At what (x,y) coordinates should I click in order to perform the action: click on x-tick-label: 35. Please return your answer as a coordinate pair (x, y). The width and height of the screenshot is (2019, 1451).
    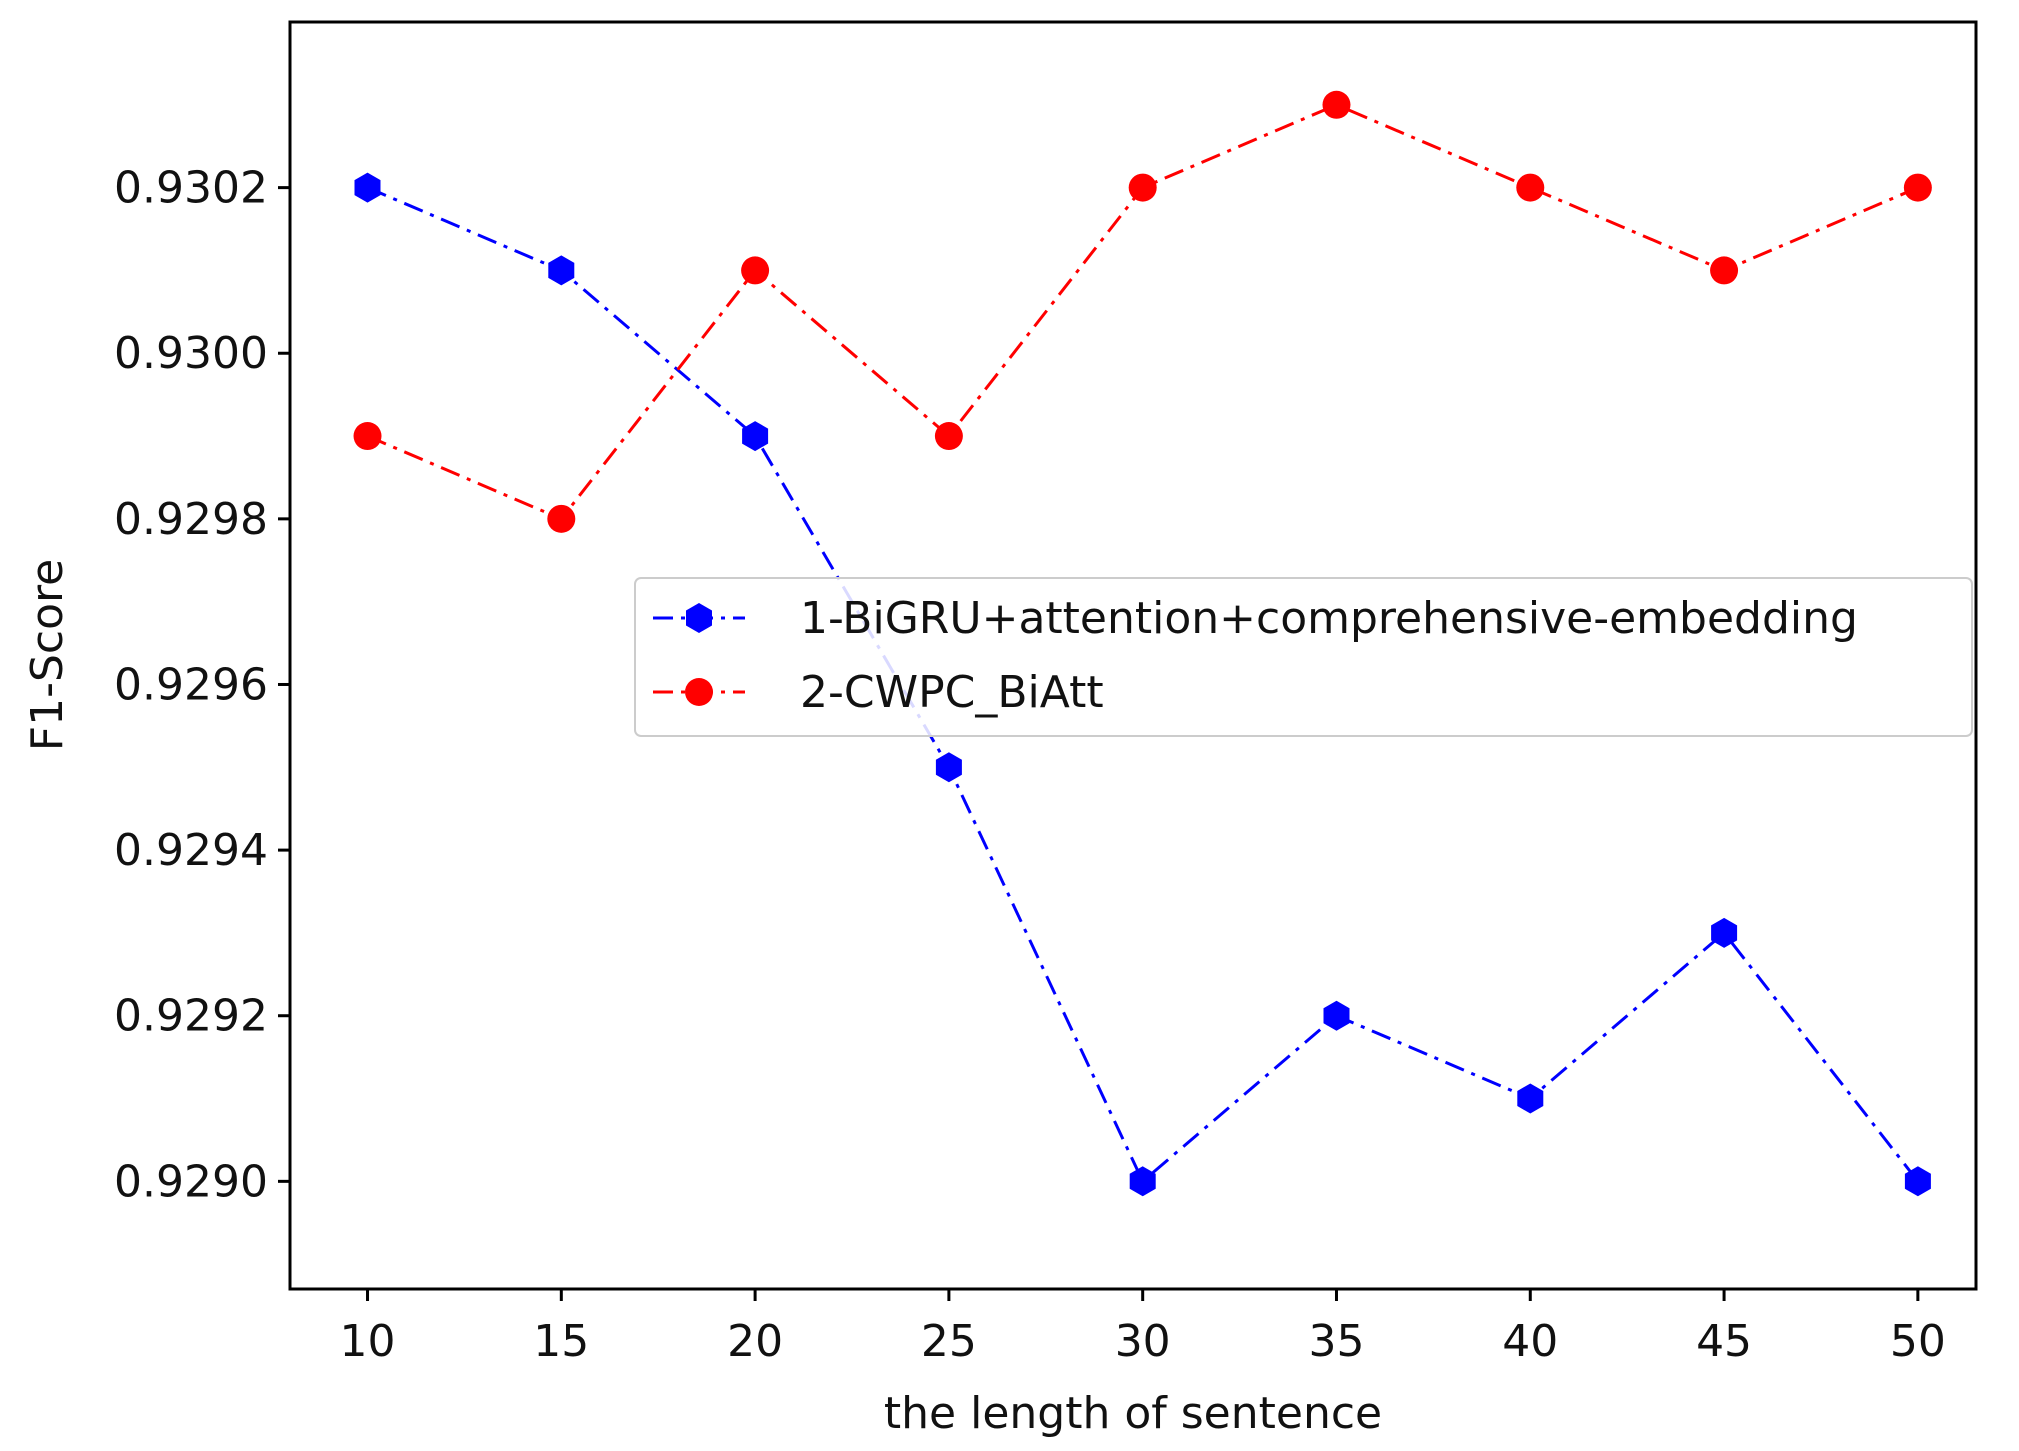
    Looking at the image, I should click on (1336, 1341).